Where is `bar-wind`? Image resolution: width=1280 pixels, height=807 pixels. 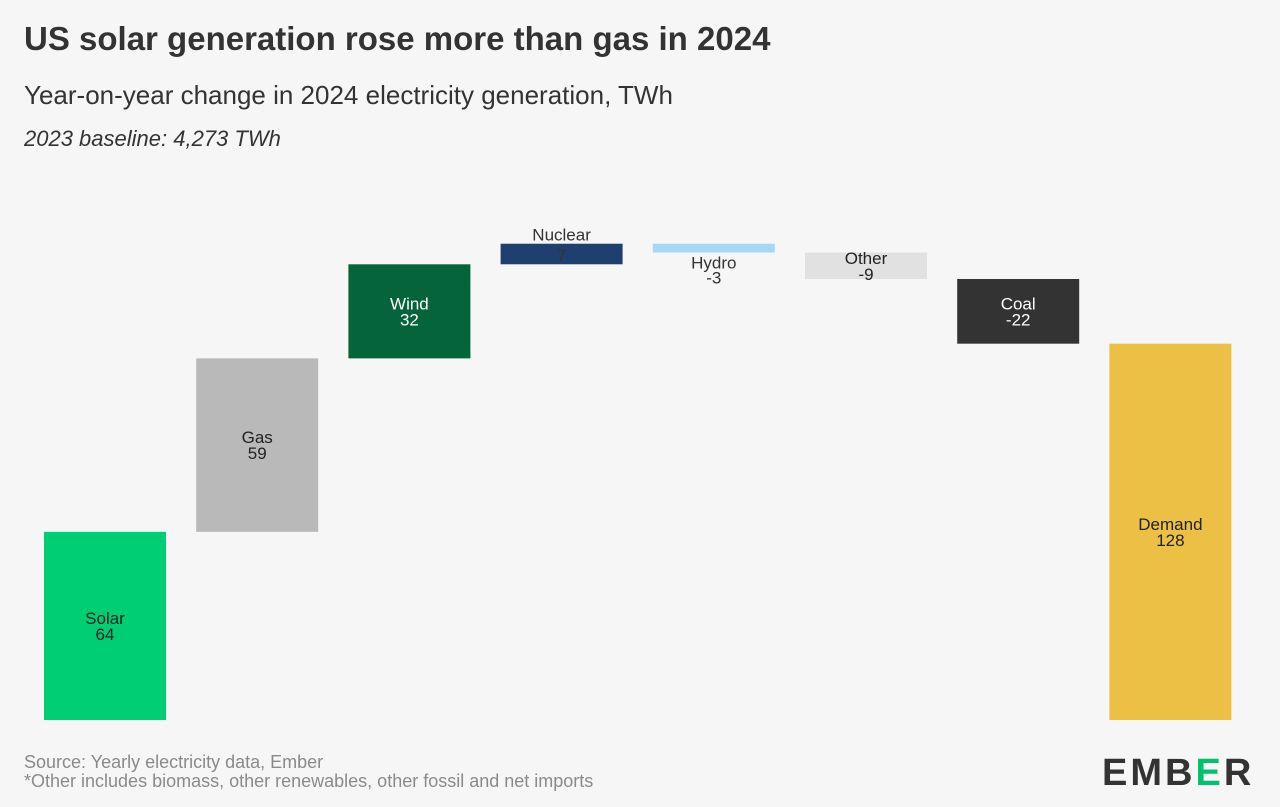 bar-wind is located at coordinates (409, 311).